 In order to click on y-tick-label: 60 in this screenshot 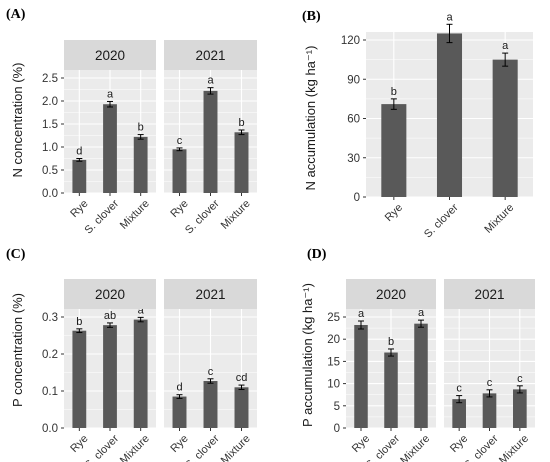, I will do `click(353, 120)`.